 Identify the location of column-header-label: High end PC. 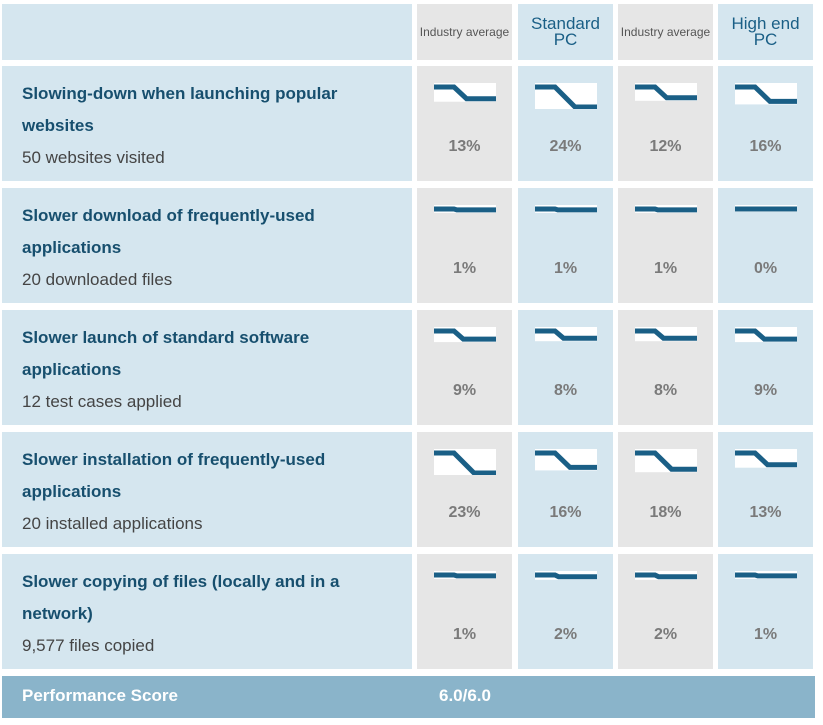
(765, 31).